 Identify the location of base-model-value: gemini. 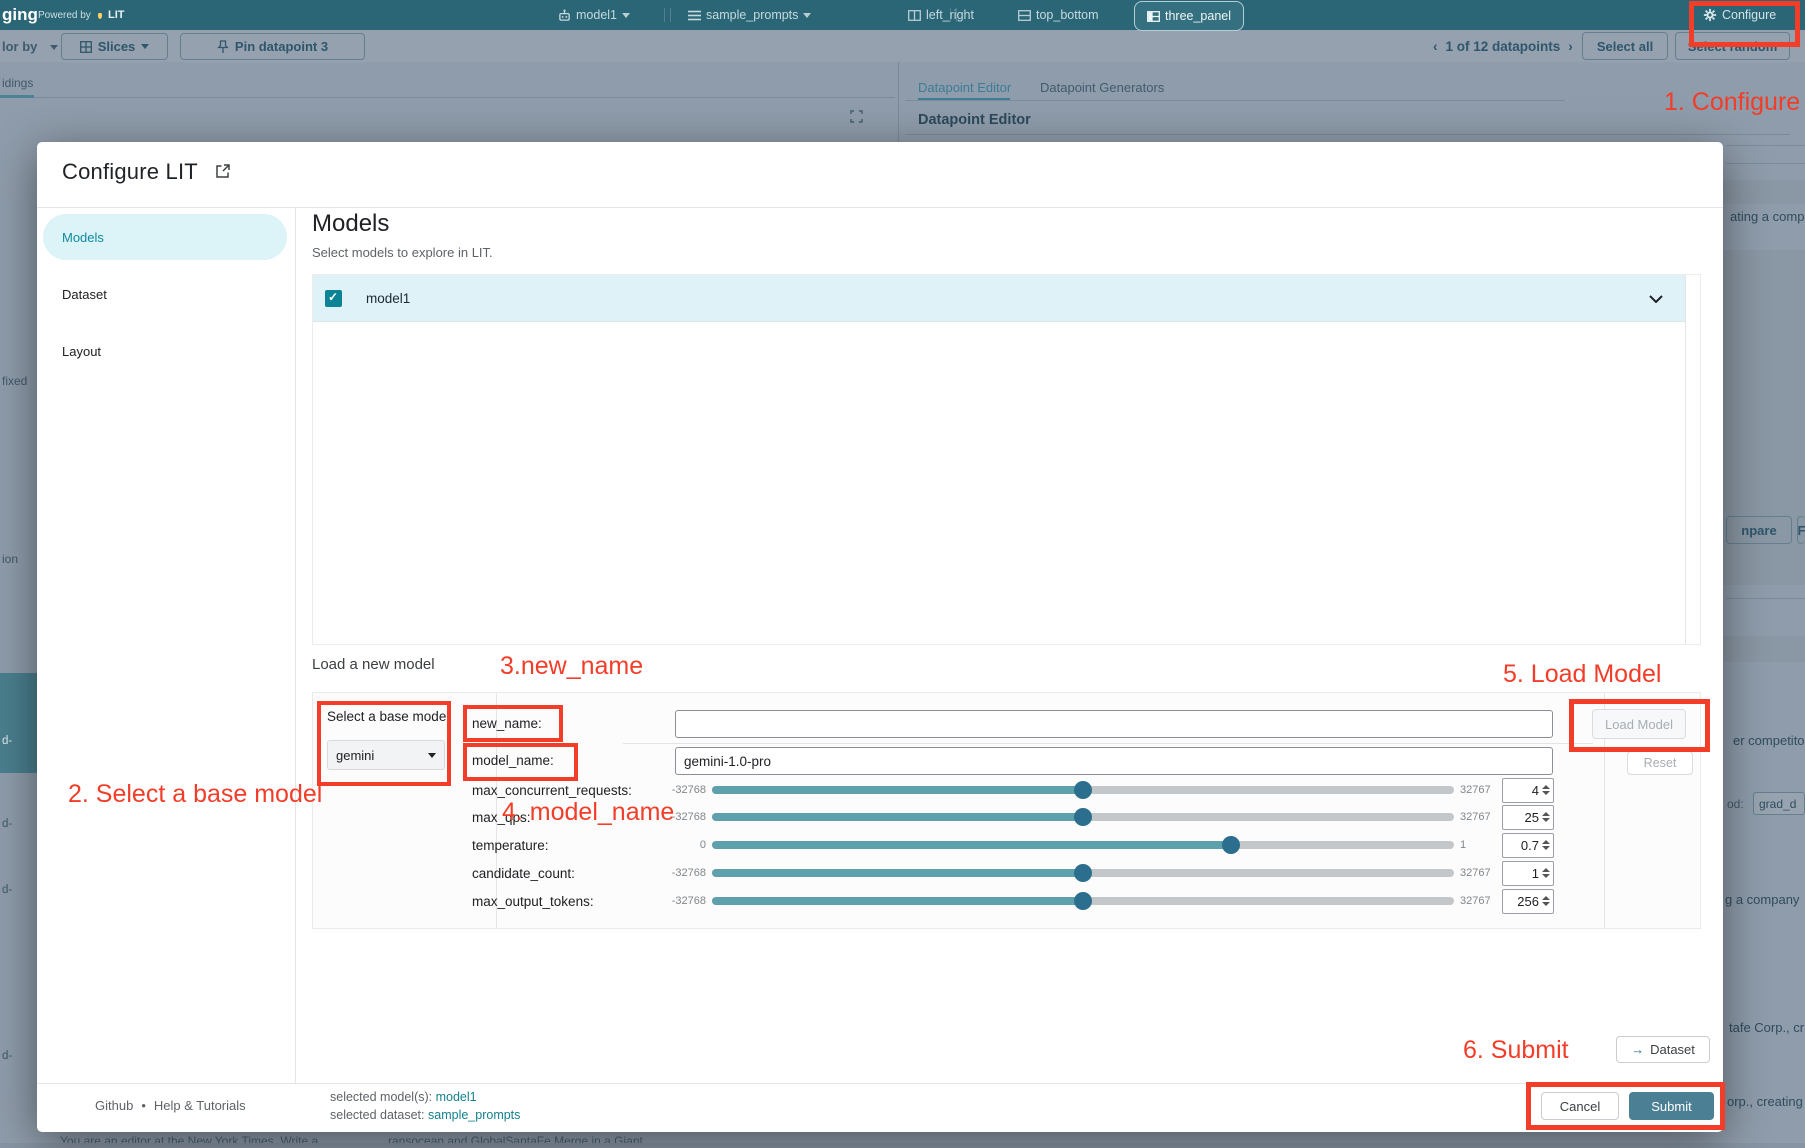
(355, 755).